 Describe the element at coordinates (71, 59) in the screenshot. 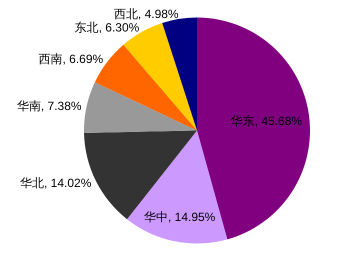

I see `slice-label: 西南, 6.69%` at that location.